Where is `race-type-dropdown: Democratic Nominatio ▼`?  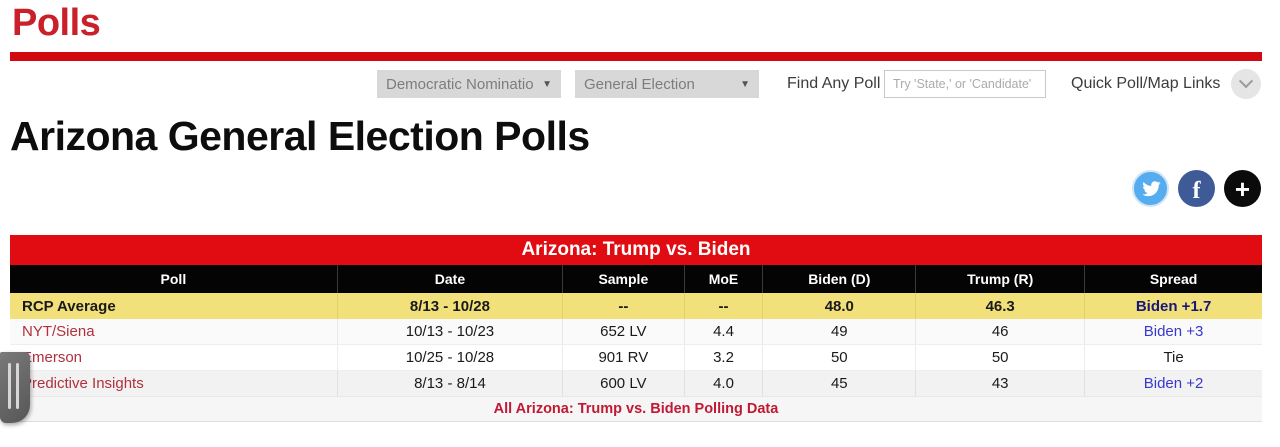
race-type-dropdown: Democratic Nominatio ▼ is located at coordinates (469, 84).